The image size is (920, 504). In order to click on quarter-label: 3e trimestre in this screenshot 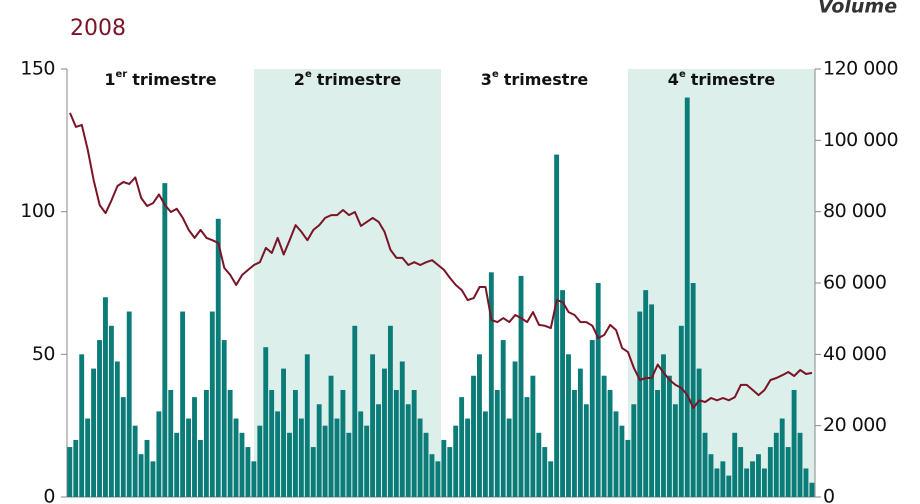, I will do `click(535, 79)`.